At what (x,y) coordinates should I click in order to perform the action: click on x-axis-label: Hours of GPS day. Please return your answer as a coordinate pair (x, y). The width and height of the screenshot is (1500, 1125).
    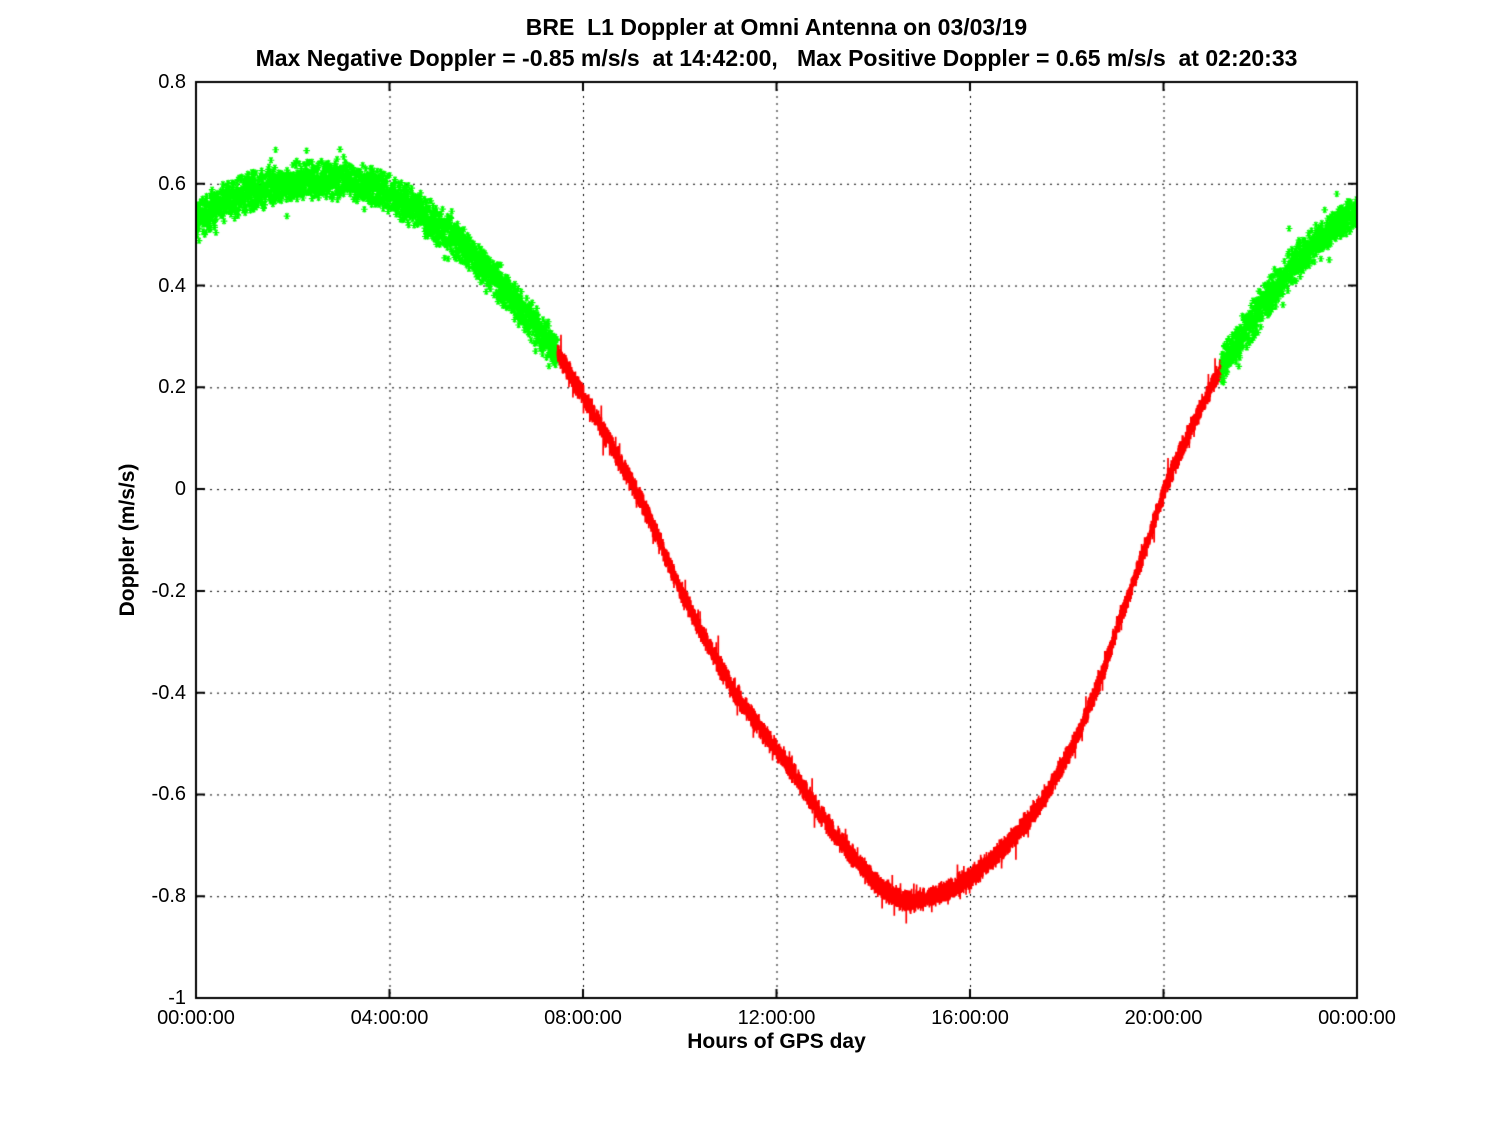
    Looking at the image, I should click on (776, 1041).